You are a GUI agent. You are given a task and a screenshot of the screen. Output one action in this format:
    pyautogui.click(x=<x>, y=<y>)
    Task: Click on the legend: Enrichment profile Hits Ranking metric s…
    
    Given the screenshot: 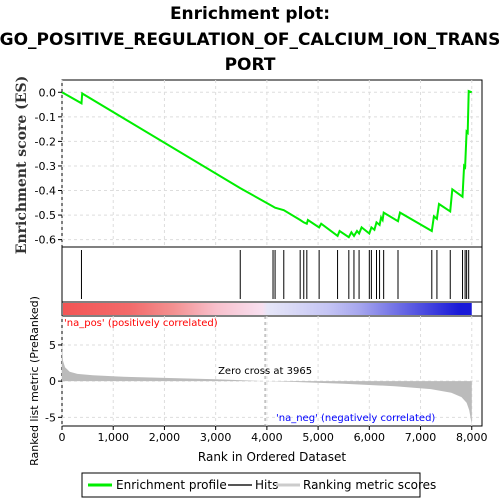 What is the action you would take?
    pyautogui.click(x=259, y=485)
    